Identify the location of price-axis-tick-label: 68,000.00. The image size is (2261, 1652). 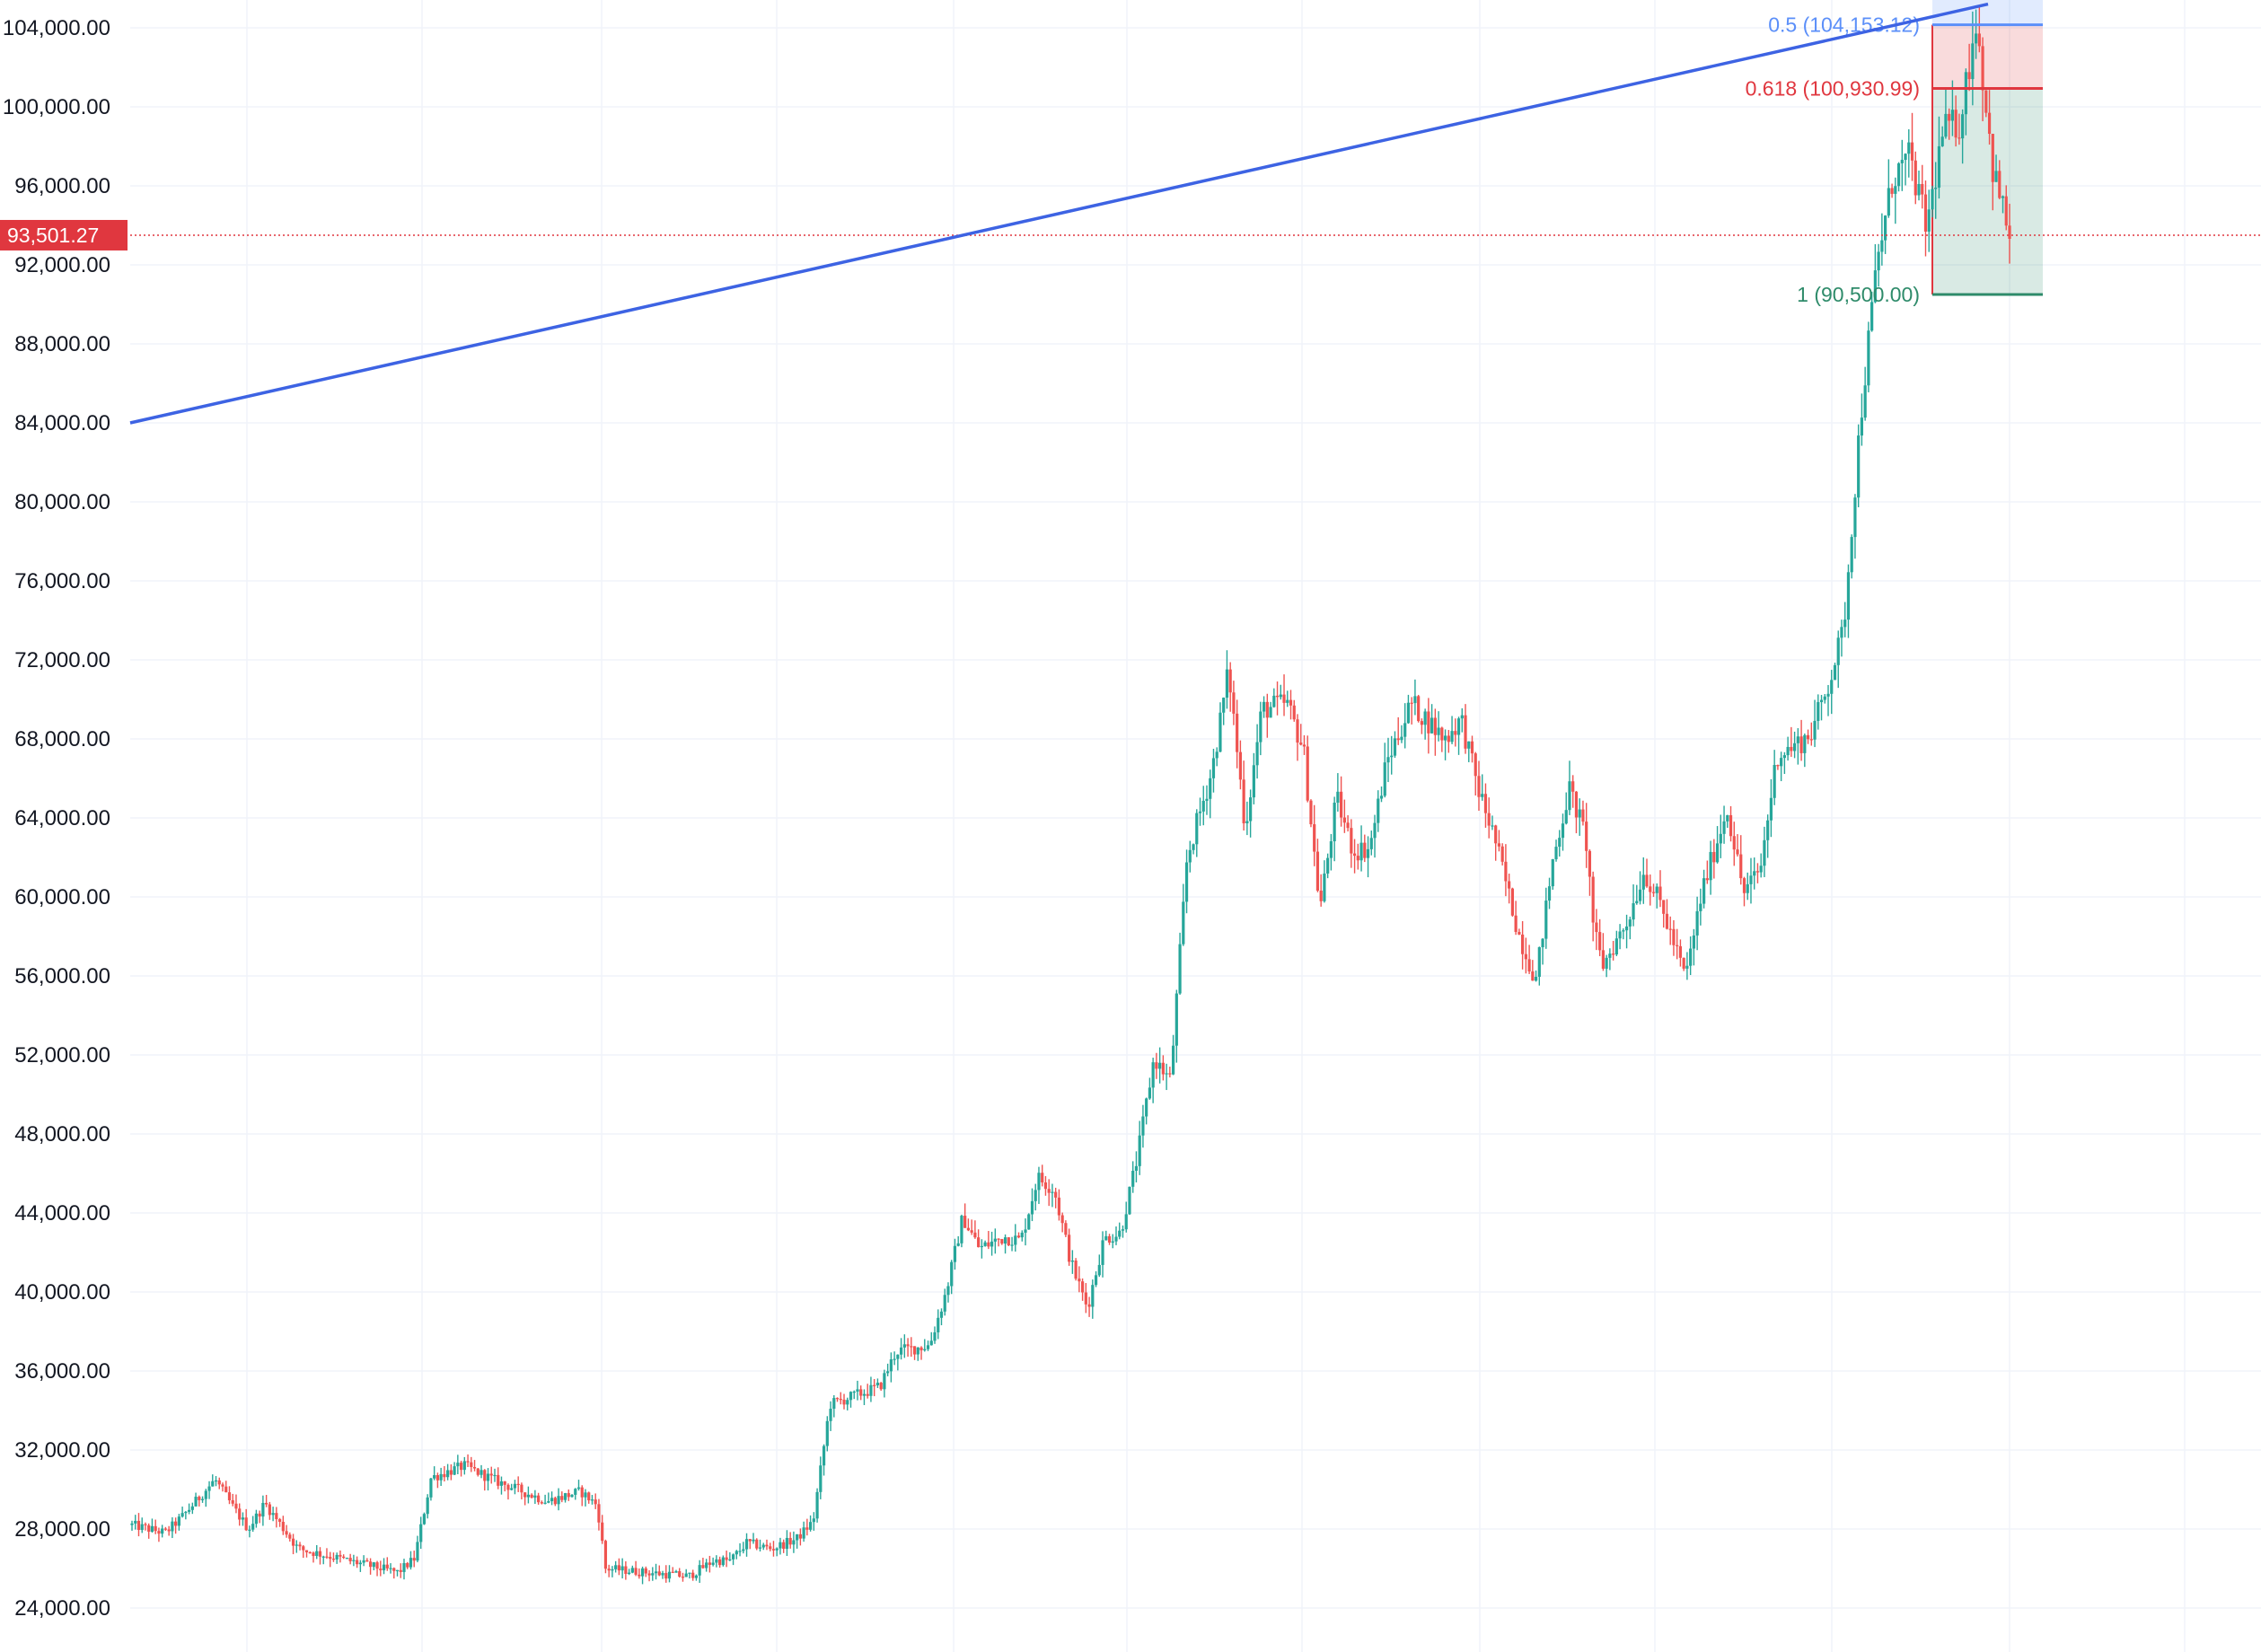
(62, 739).